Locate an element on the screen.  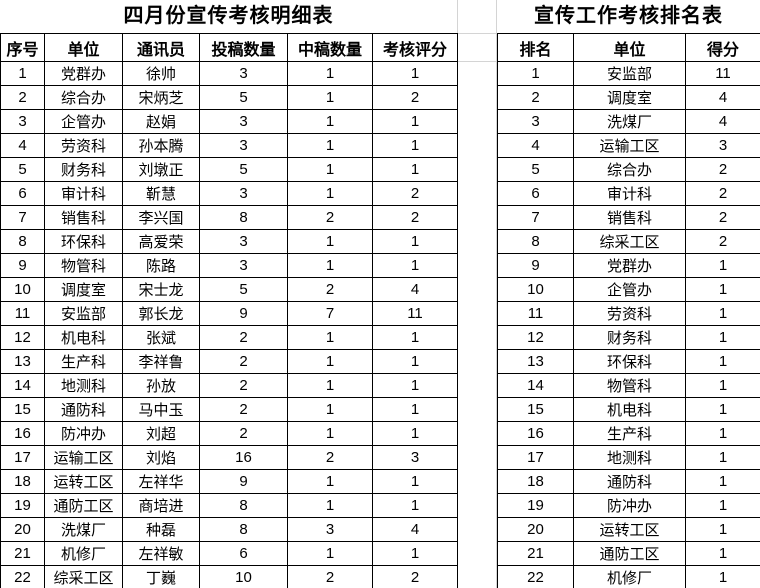
table-row: 13 环保科 1 is located at coordinates (628, 361).